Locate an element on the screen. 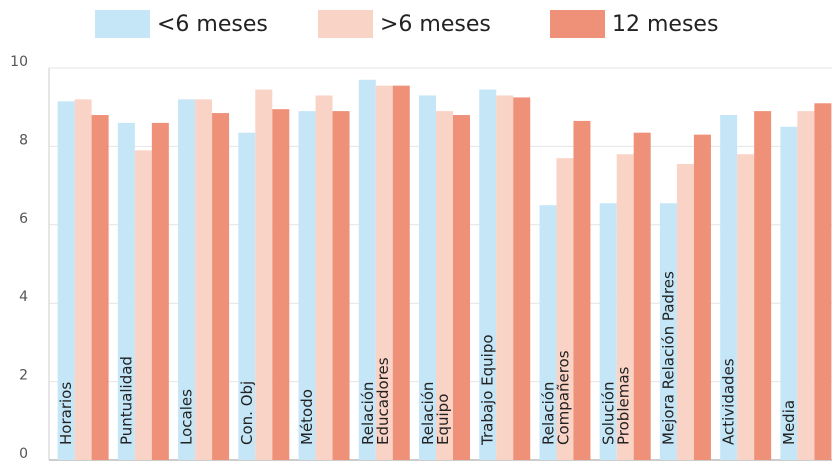 The height and width of the screenshot is (462, 832). y-tick-label: 4 is located at coordinates (23, 297).